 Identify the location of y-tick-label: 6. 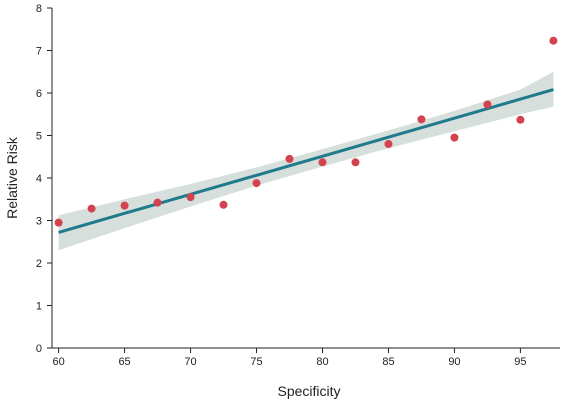
(39, 94).